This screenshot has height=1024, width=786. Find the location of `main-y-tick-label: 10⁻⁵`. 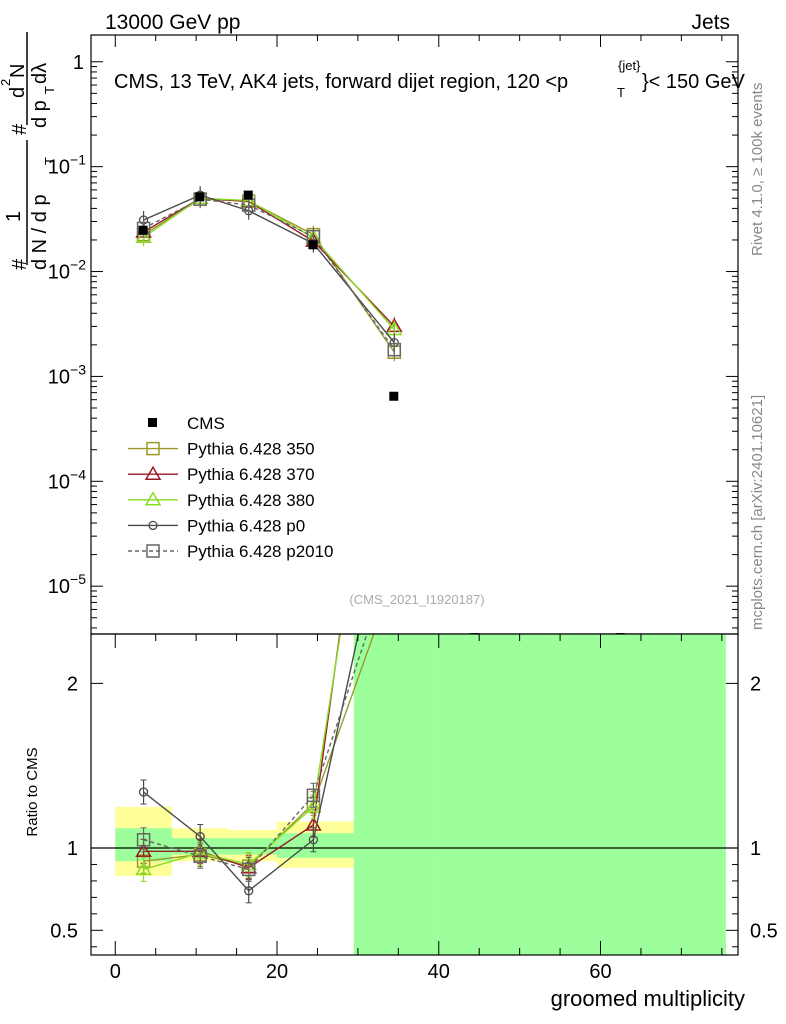

main-y-tick-label: 10⁻⁵ is located at coordinates (67, 584).